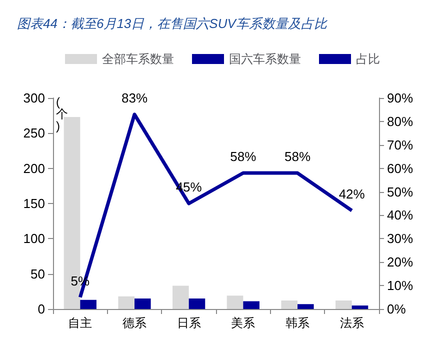 This screenshot has width=445, height=357. What do you see at coordinates (400, 98) in the screenshot?
I see `y2-tick-label: 90%` at bounding box center [400, 98].